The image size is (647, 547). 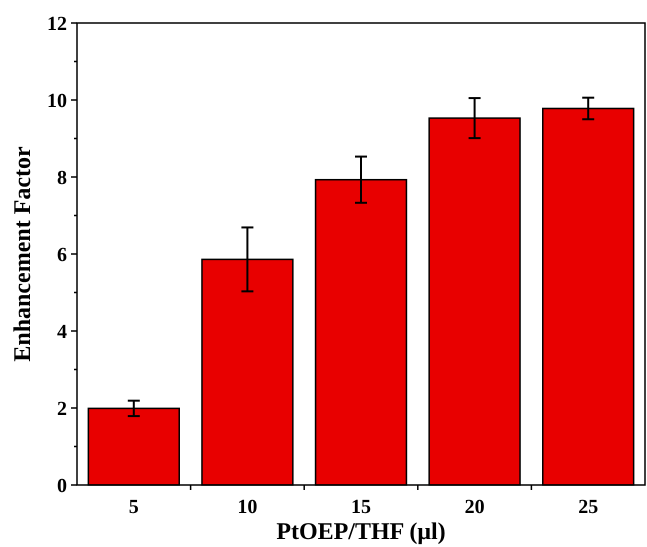 I want to click on y-tick-label: 12, so click(x=57, y=24).